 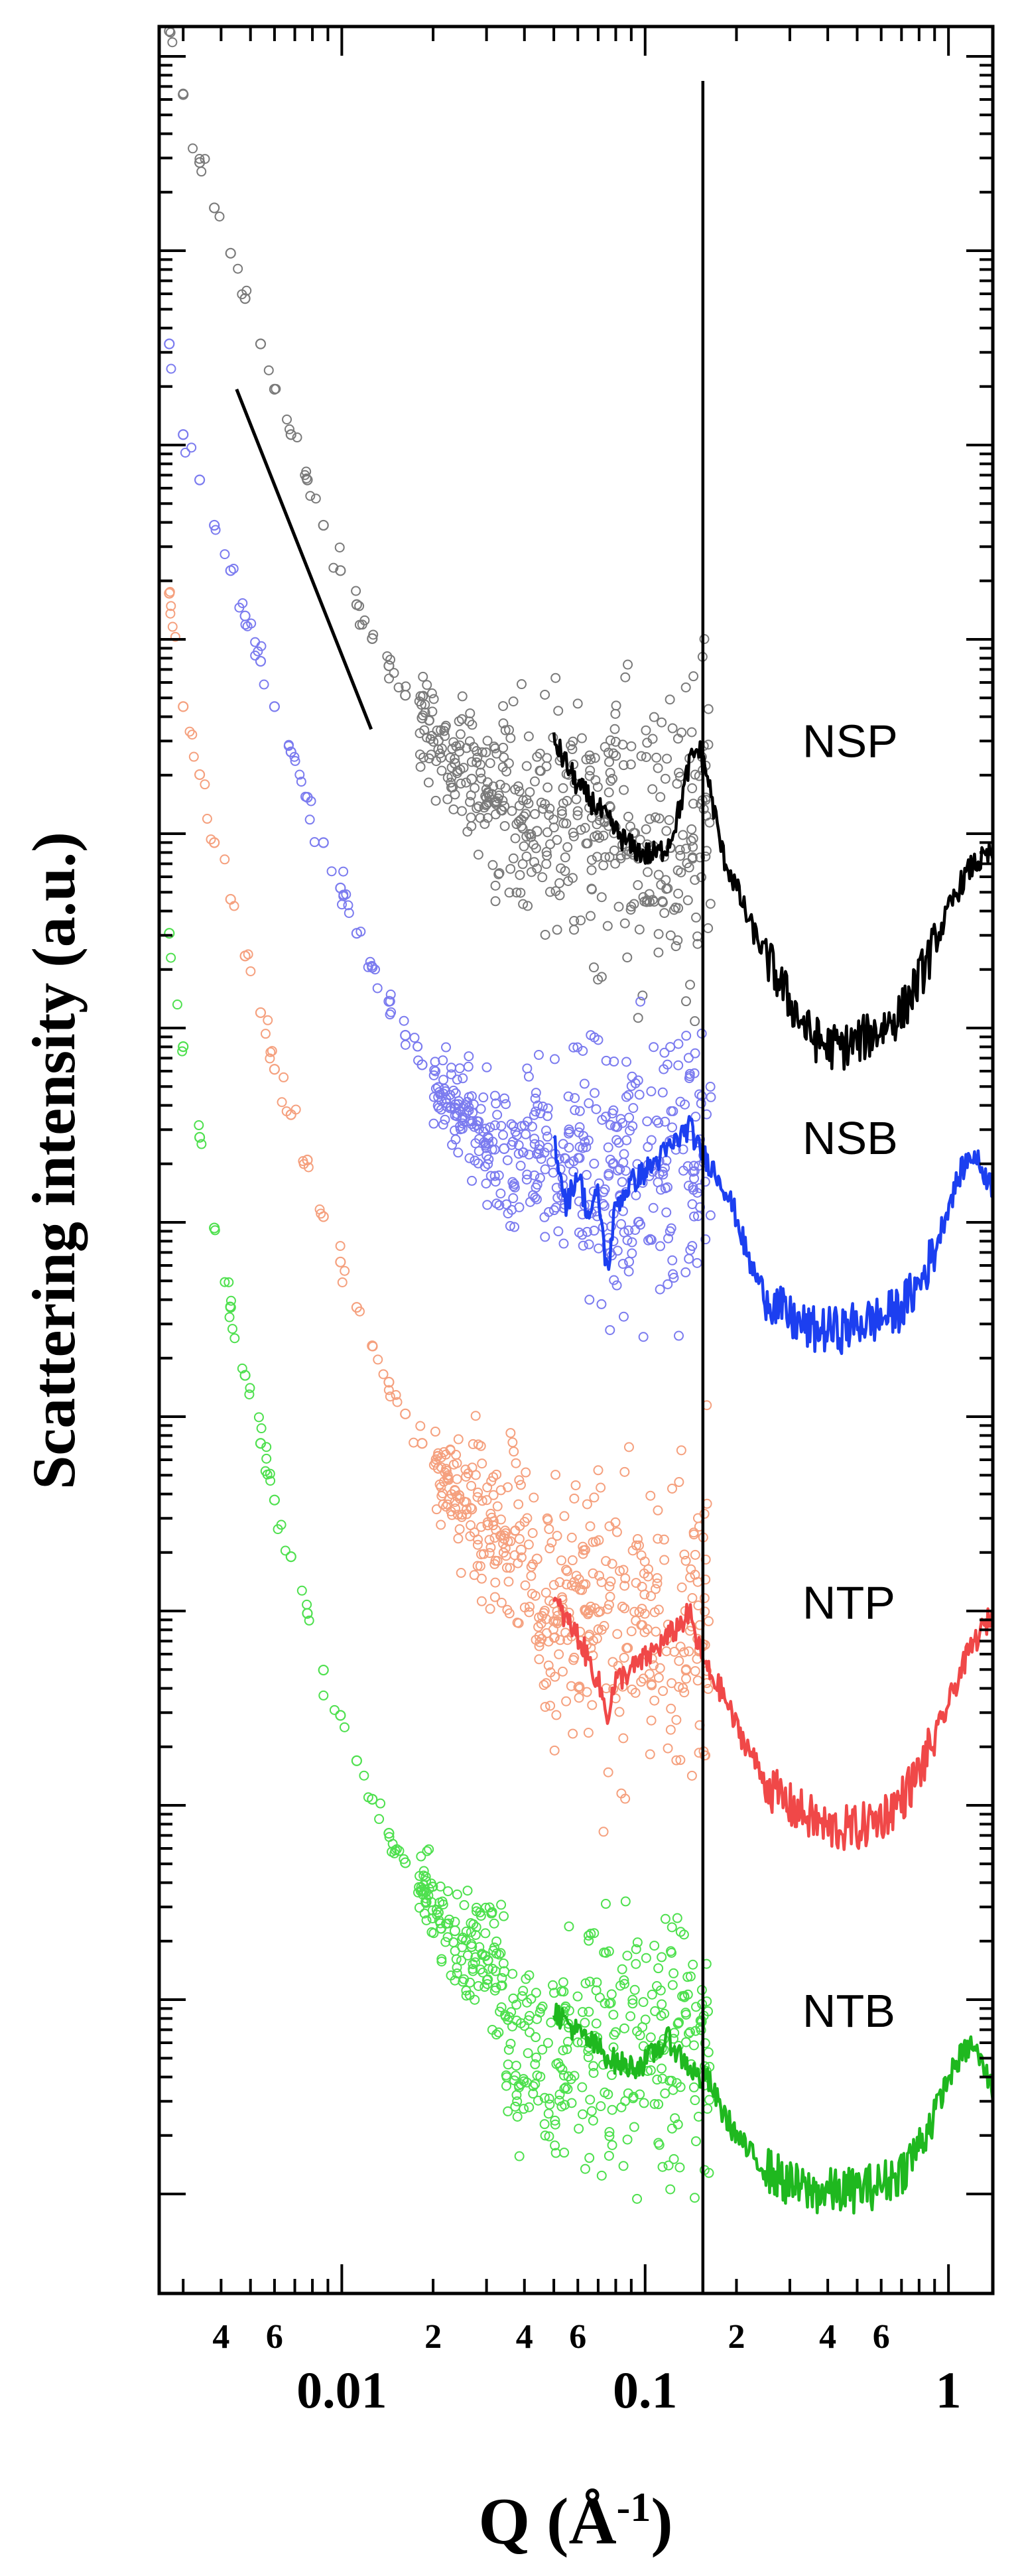 I want to click on waxs-line-nsb, so click(x=773, y=1236).